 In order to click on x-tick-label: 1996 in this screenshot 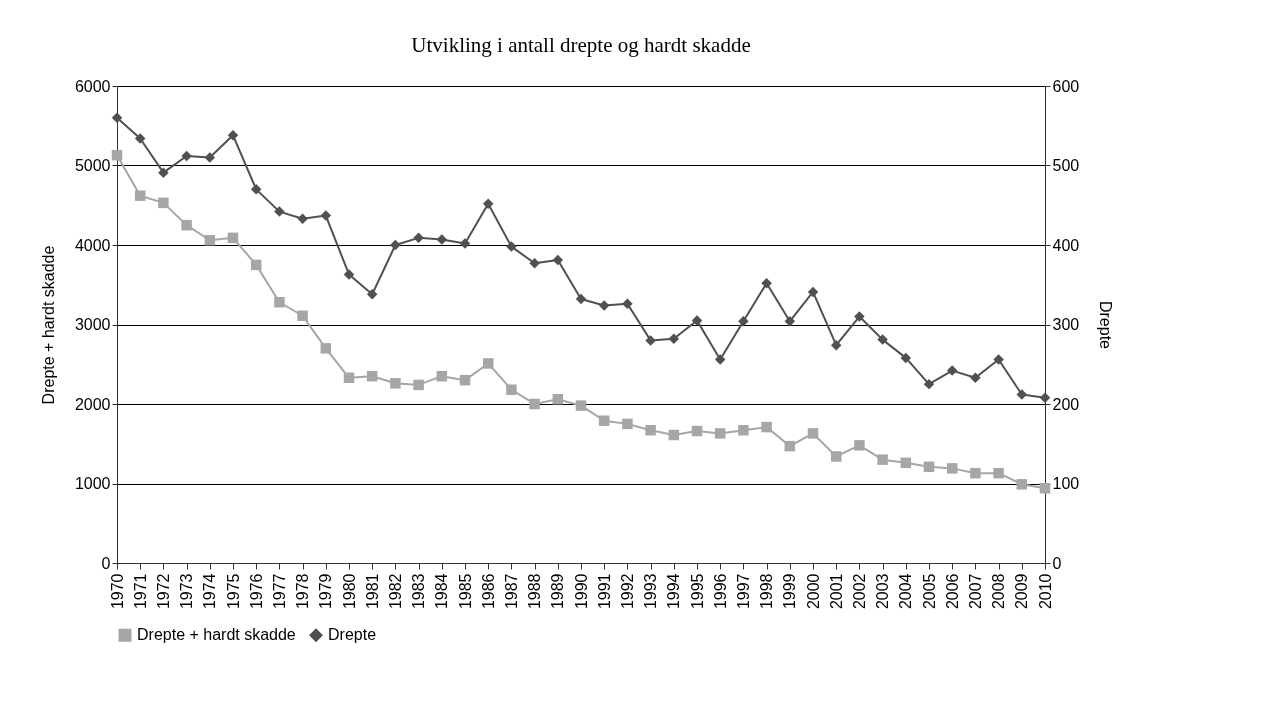, I will do `click(720, 591)`.